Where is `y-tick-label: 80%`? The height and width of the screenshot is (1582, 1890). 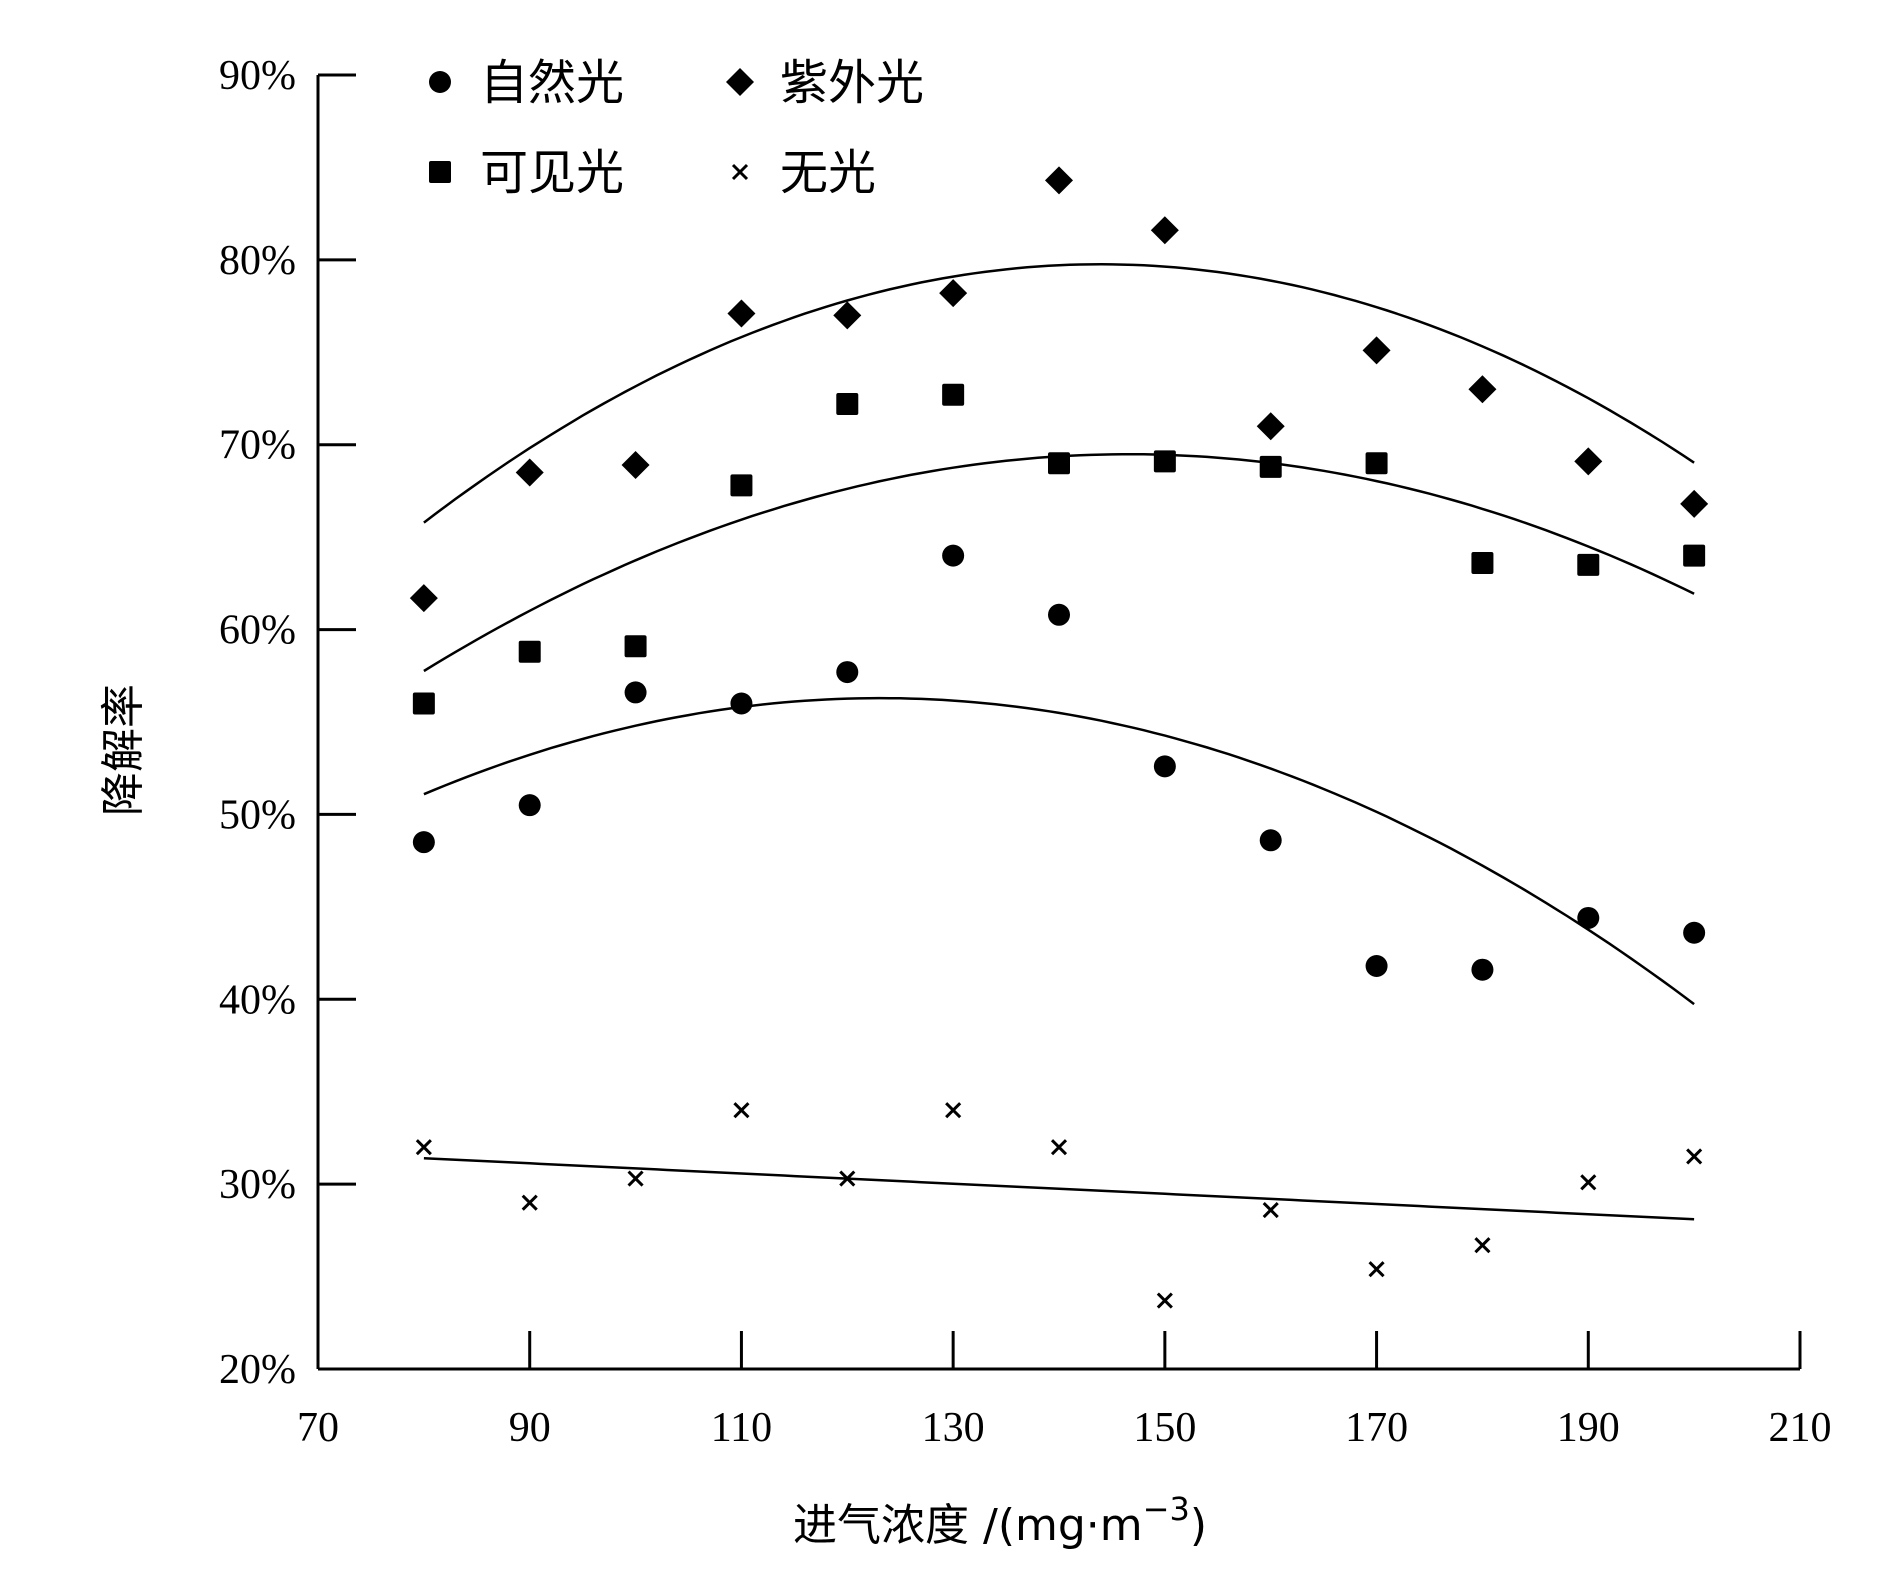
y-tick-label: 80% is located at coordinates (257, 261).